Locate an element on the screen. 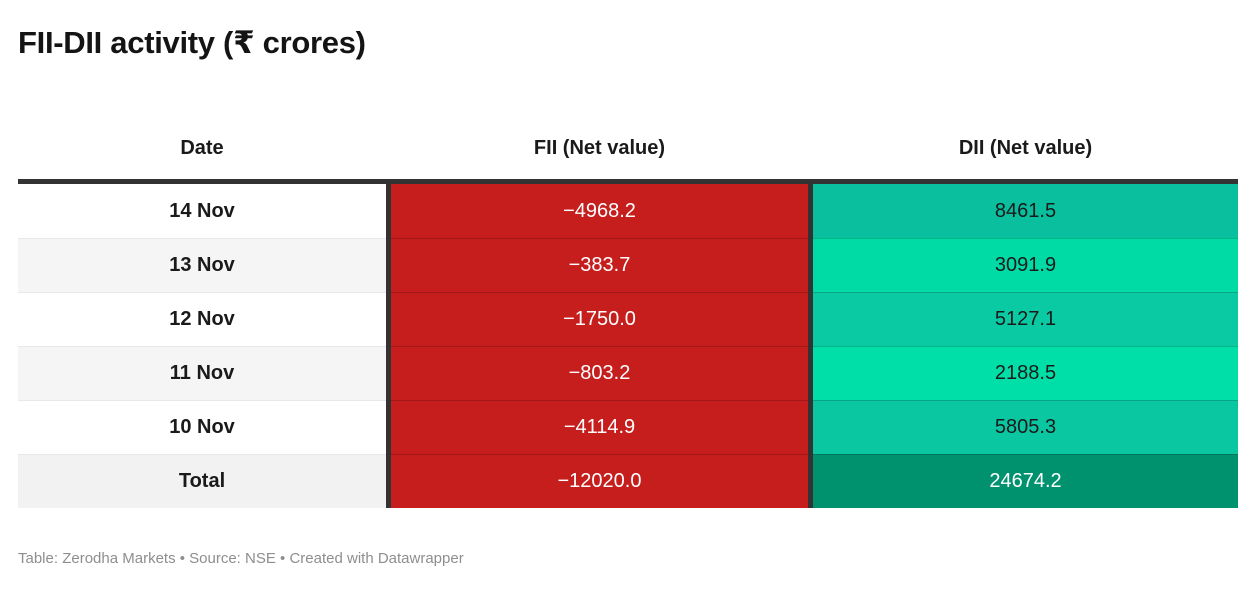 This screenshot has width=1240, height=592. table-row: Total −12020.0 24674.2 is located at coordinates (628, 481).